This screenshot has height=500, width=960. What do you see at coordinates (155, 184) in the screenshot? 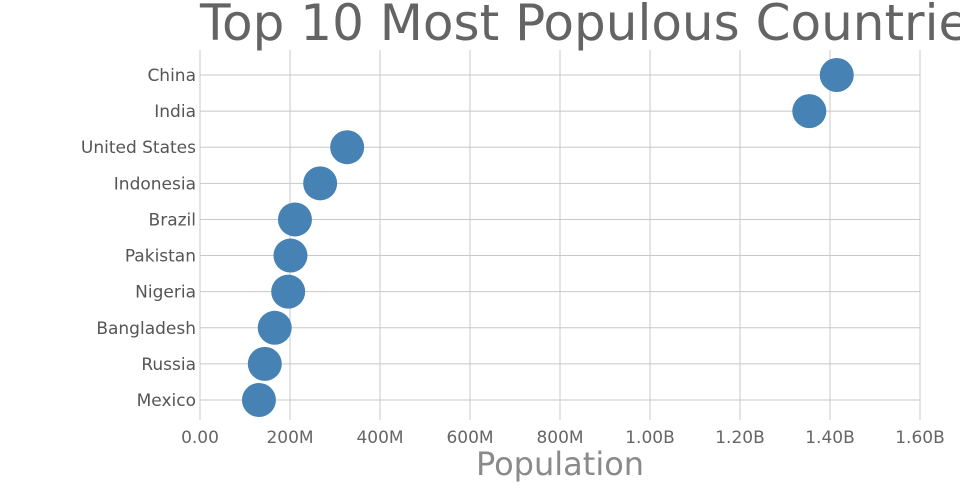
I see `category-label: Indonesia` at bounding box center [155, 184].